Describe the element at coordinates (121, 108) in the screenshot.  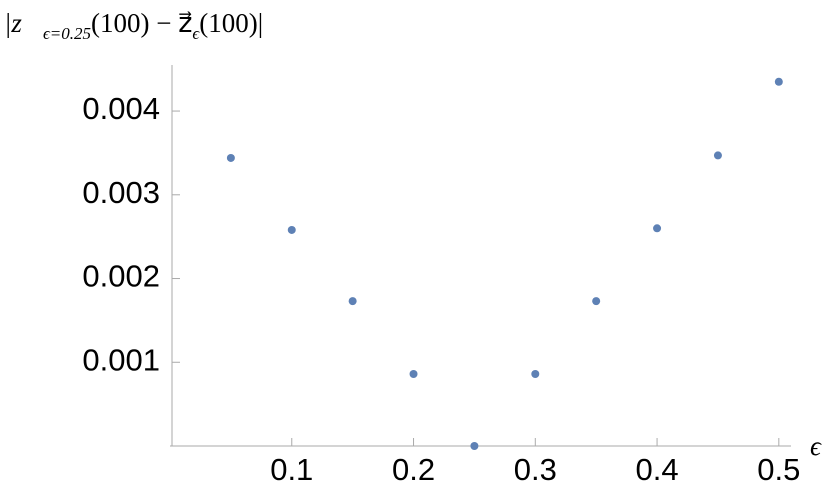
I see `y-tick-label: 0.004` at that location.